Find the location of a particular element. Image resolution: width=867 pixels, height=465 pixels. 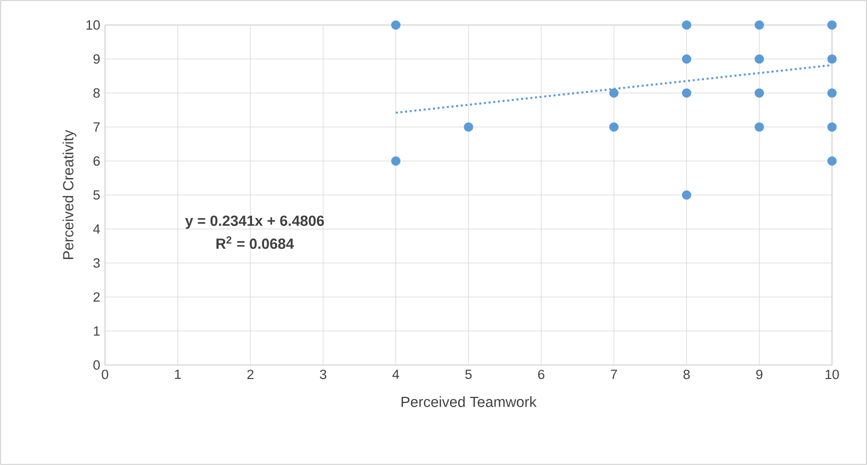

x-tick-label: 1 is located at coordinates (178, 374).